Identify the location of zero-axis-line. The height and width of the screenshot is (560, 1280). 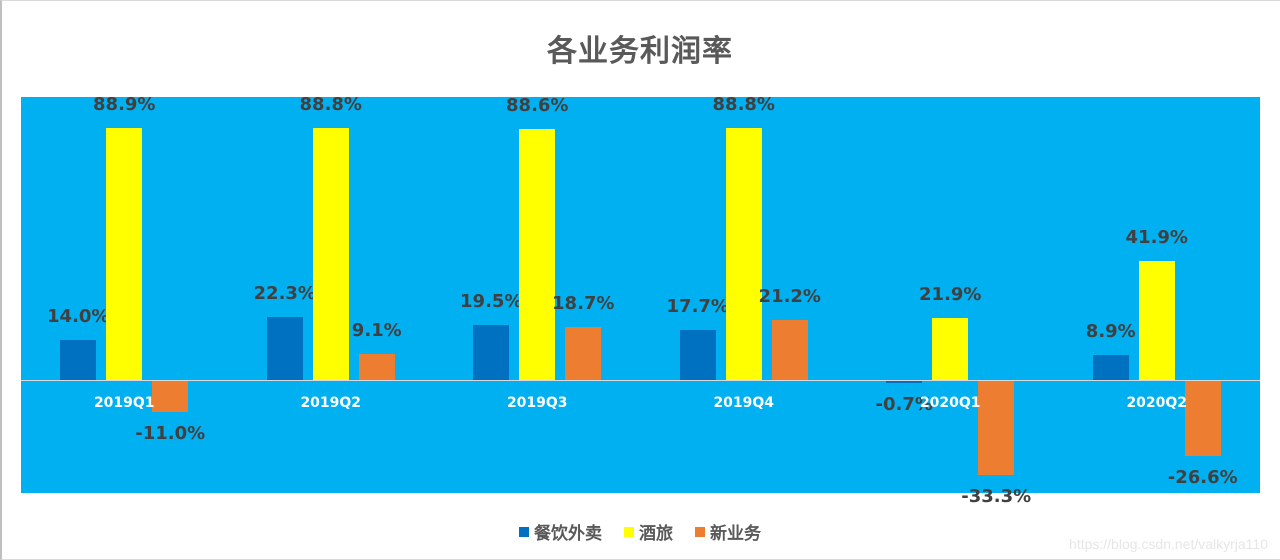
(640, 380).